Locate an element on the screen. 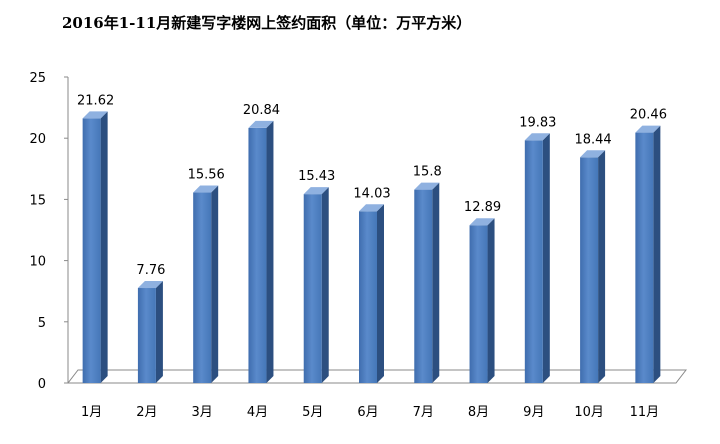 This screenshot has height=444, width=720. data-label: 7.76 is located at coordinates (150, 270).